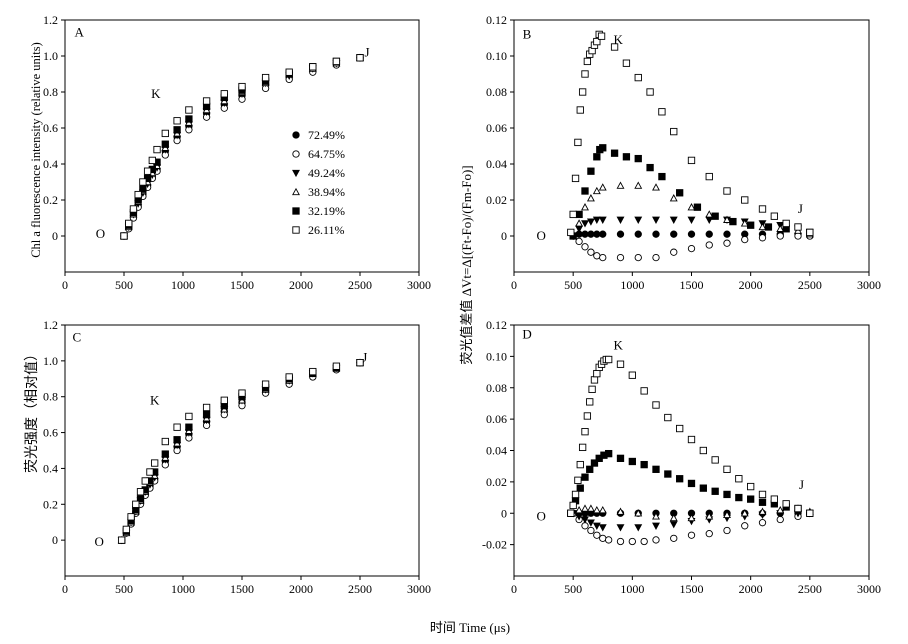 This screenshot has height=644, width=908. Describe the element at coordinates (55, 236) in the screenshot. I see `y-tick-label-a: 0` at that location.